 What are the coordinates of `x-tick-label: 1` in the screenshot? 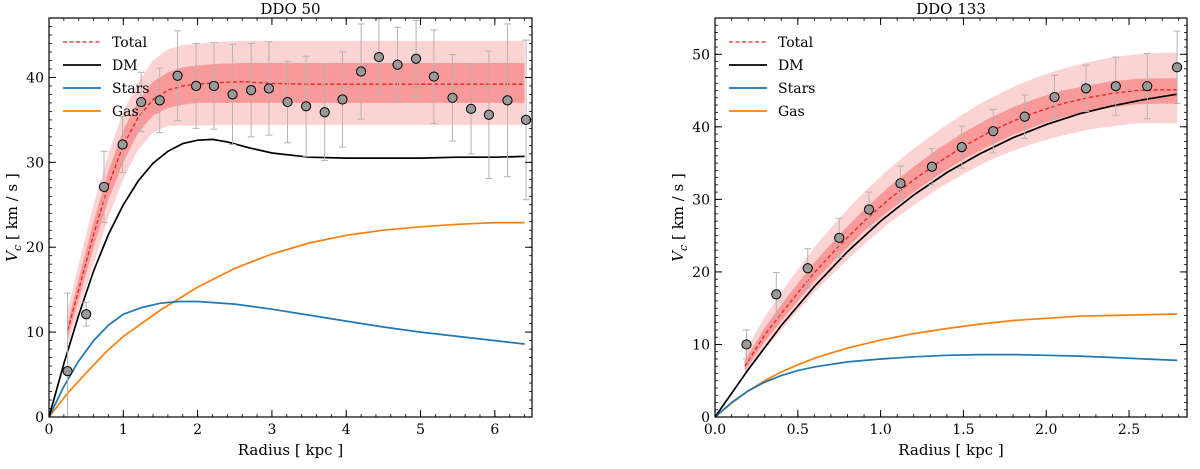 It's located at (123, 430).